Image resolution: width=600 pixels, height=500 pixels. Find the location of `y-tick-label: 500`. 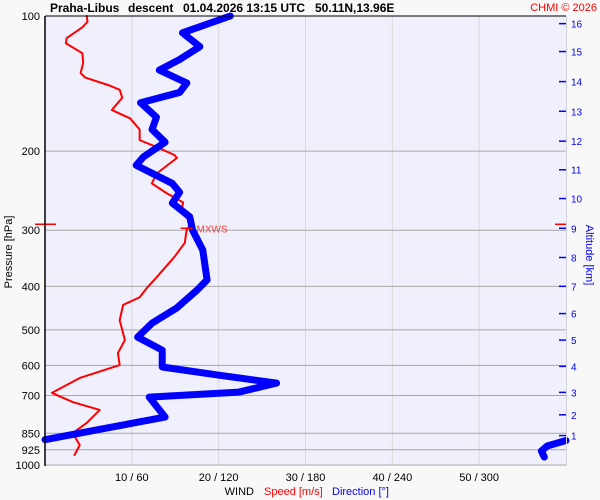

y-tick-label: 500 is located at coordinates (31, 331).